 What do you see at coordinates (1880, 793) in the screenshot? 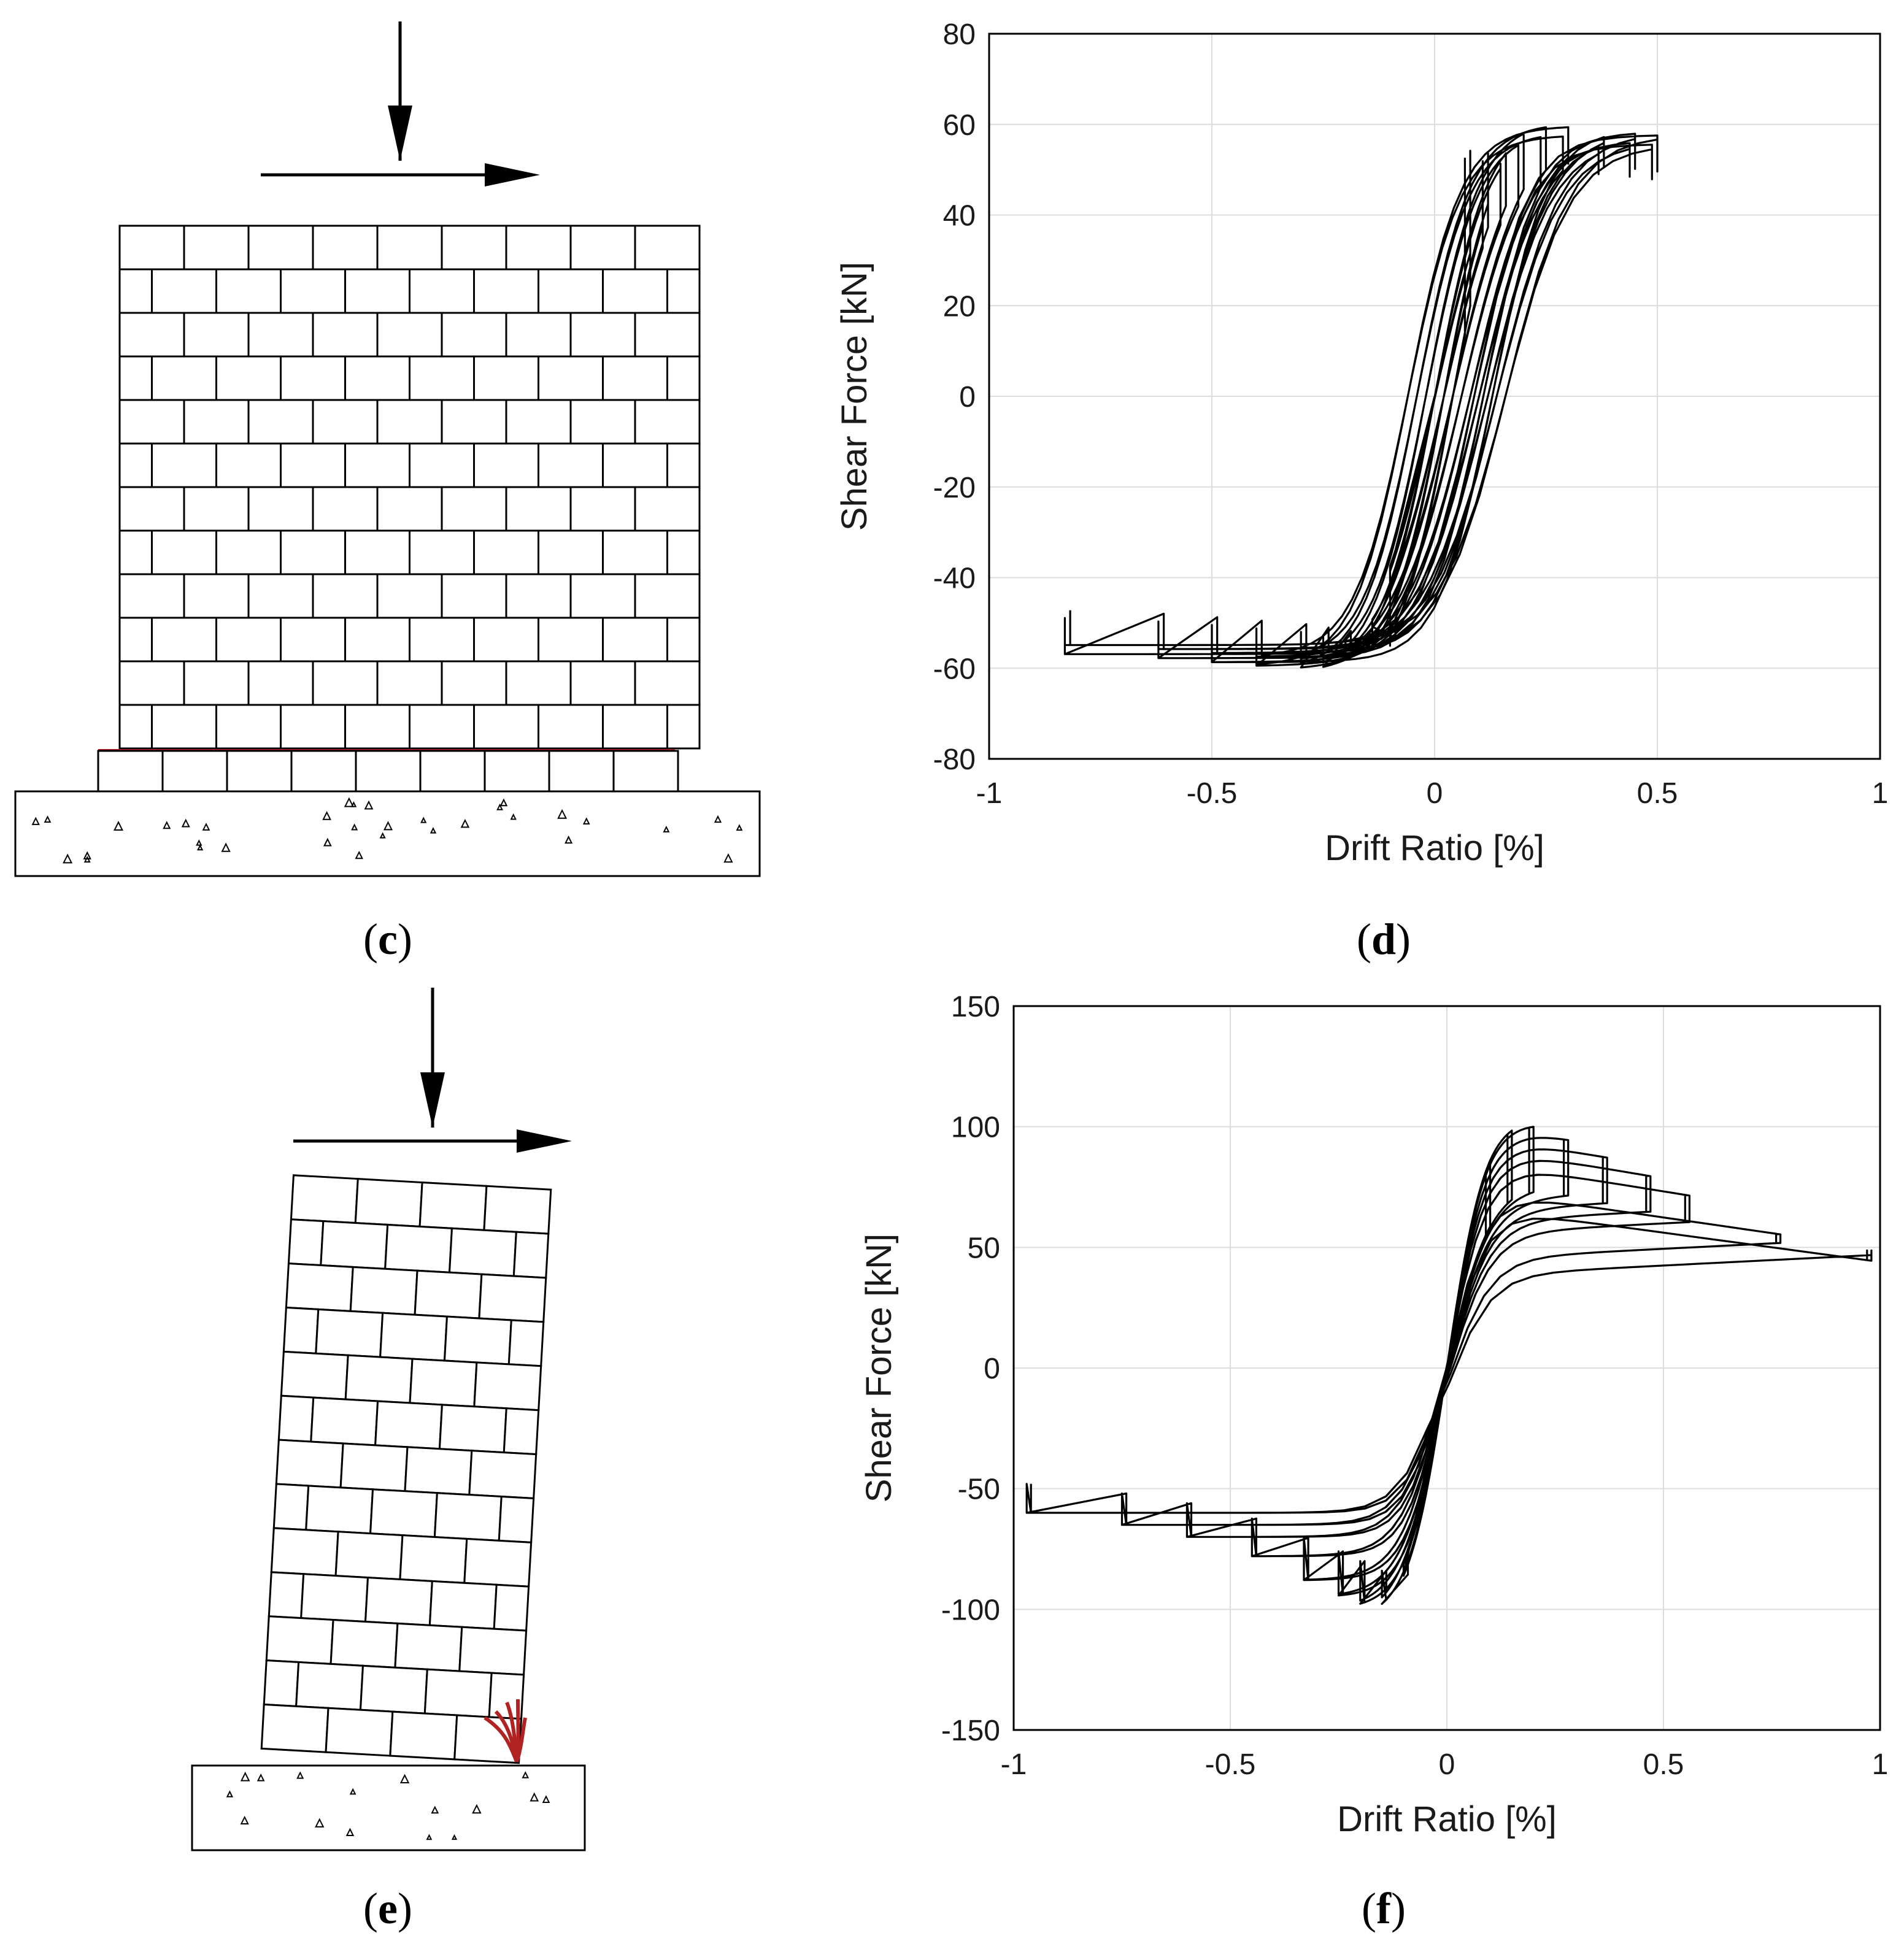
I see `x-tick-label: 1` at bounding box center [1880, 793].